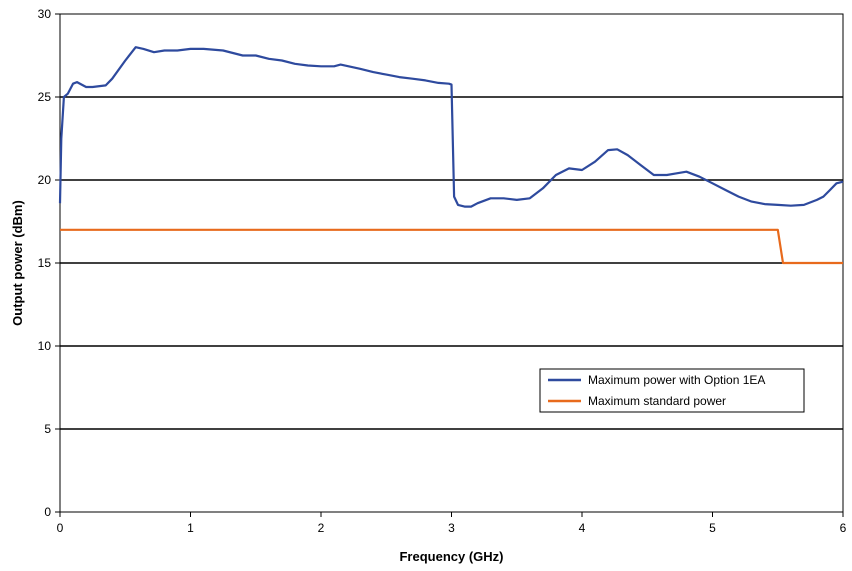  Describe the element at coordinates (190, 528) in the screenshot. I see `x-tick-label-1: 1` at that location.